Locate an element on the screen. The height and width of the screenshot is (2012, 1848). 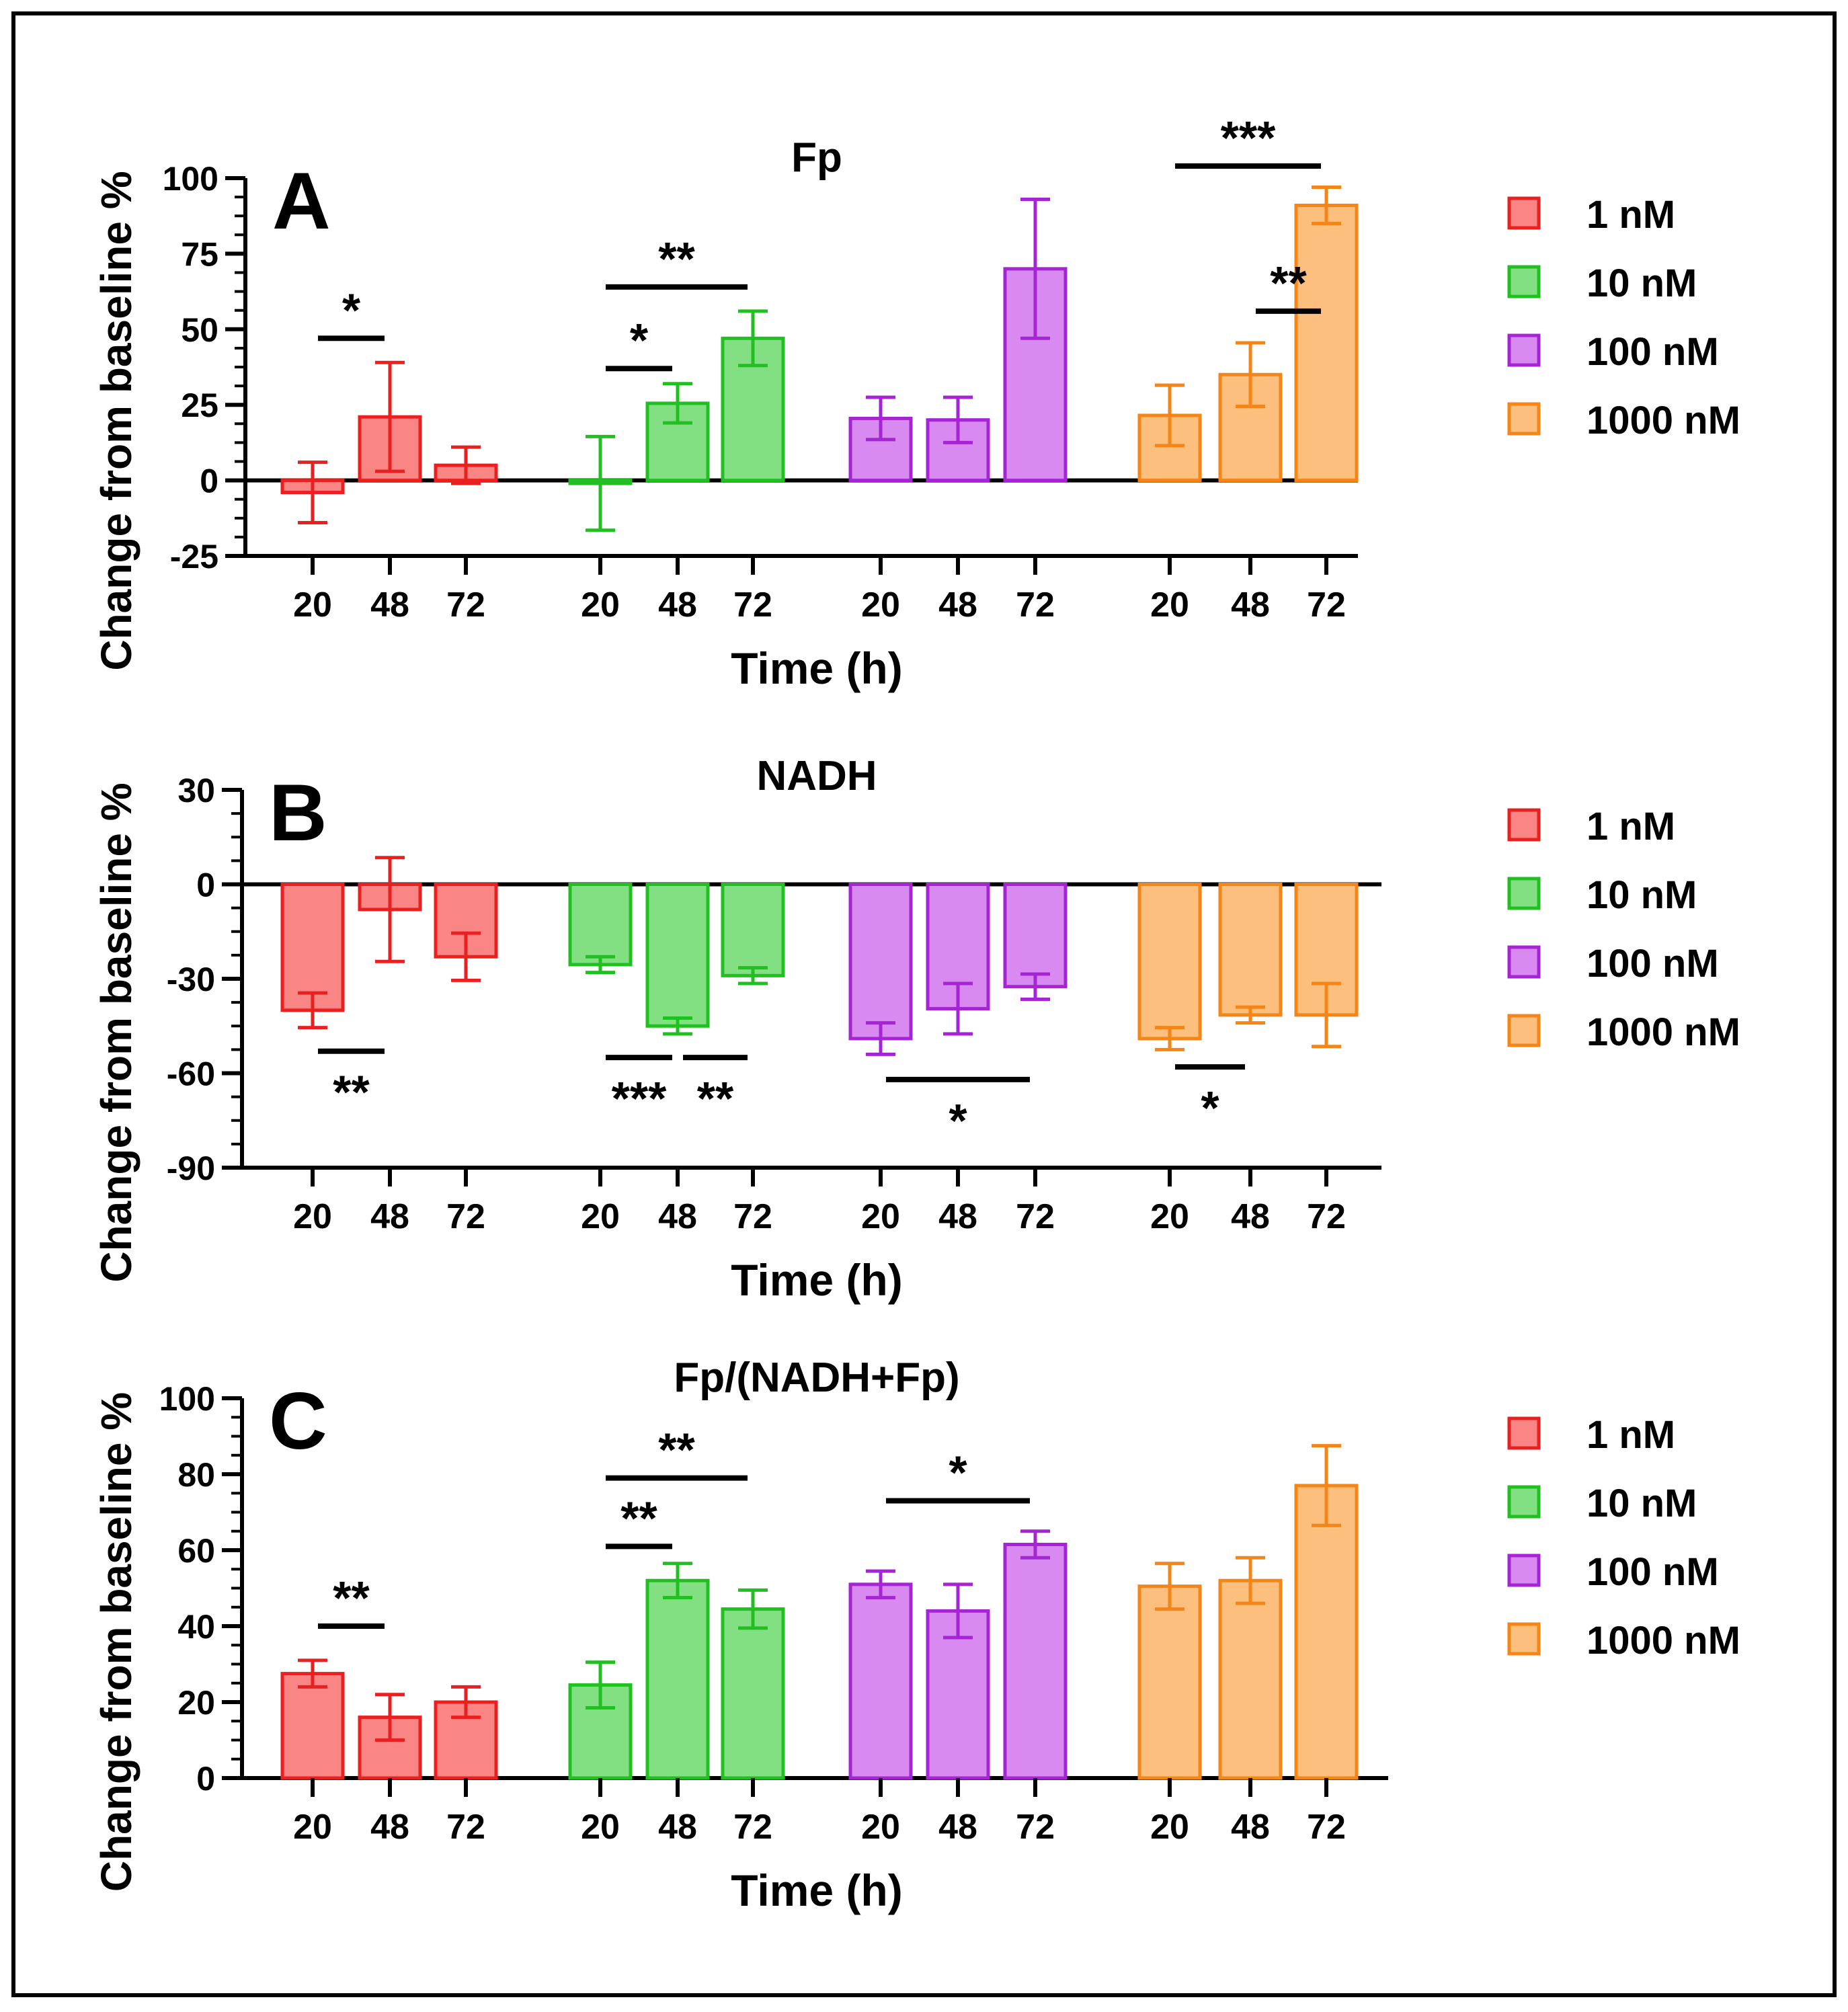
legend-label: 1000 nM is located at coordinates (1663, 1640).